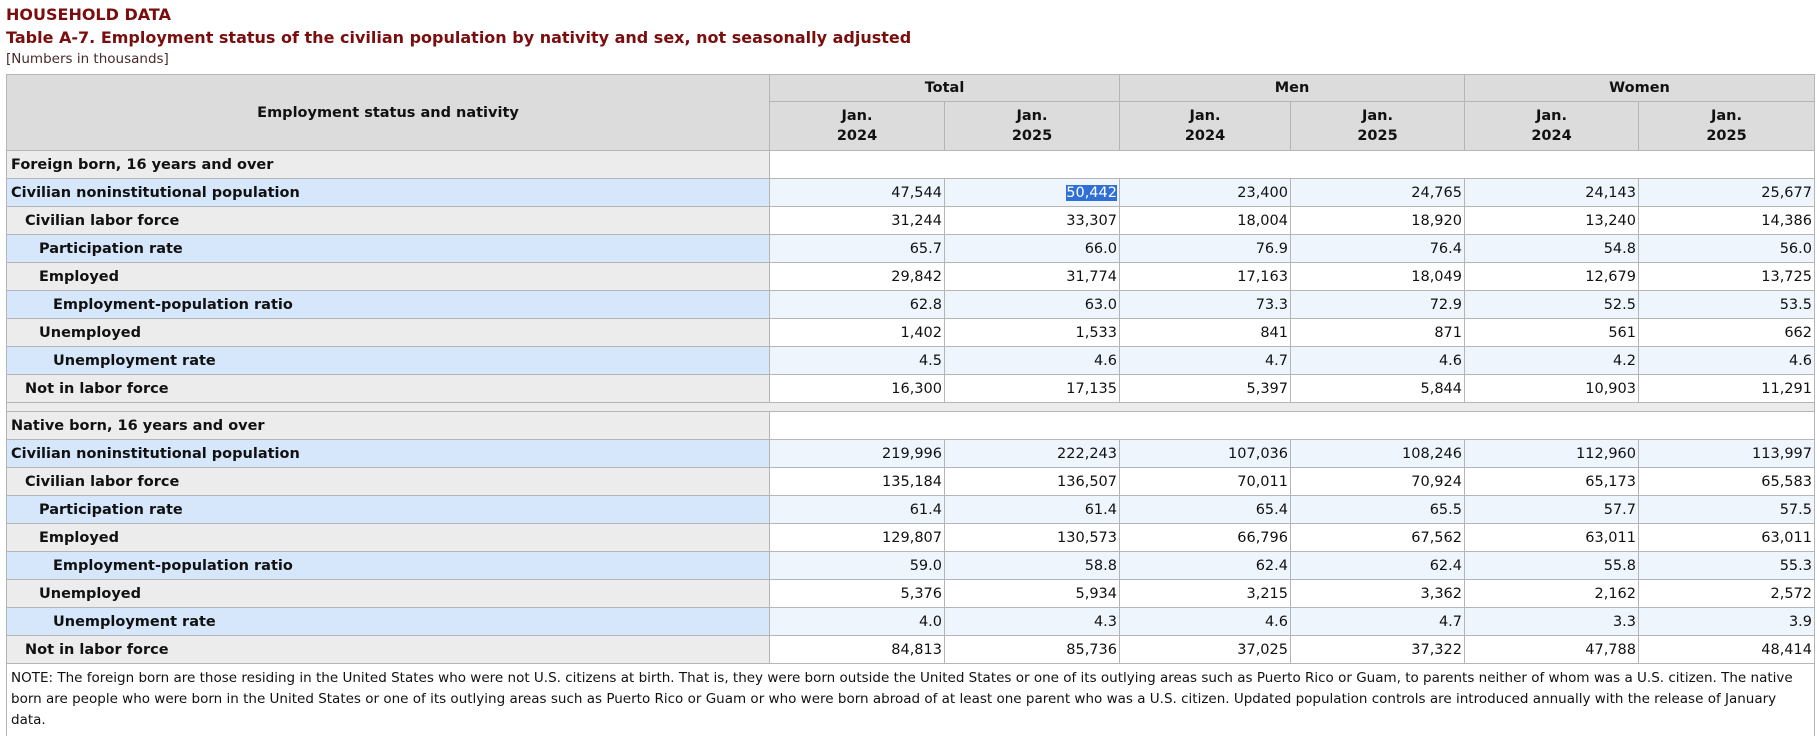 The height and width of the screenshot is (736, 1817). What do you see at coordinates (1205, 388) in the screenshot?
I see `value-cell: 5,397` at bounding box center [1205, 388].